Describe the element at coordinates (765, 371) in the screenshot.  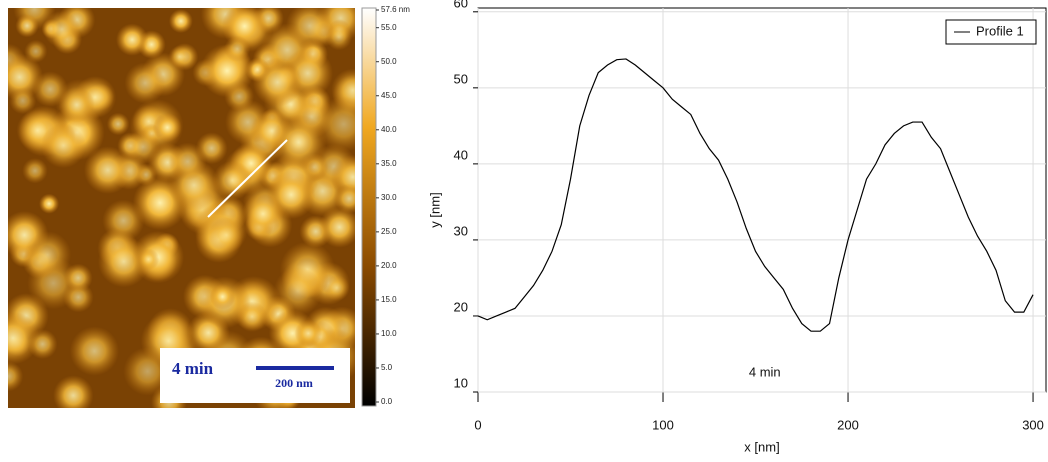
I see `annotation: 4 min` at that location.